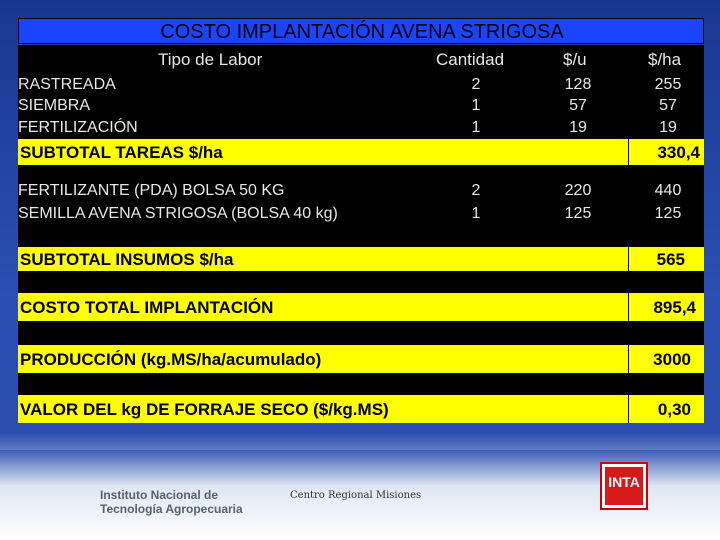 The width and height of the screenshot is (720, 540). Describe the element at coordinates (361, 152) in the screenshot. I see `subtotal-tareas-row: SUBTOTAL TAREAS $/ha 330,4` at that location.